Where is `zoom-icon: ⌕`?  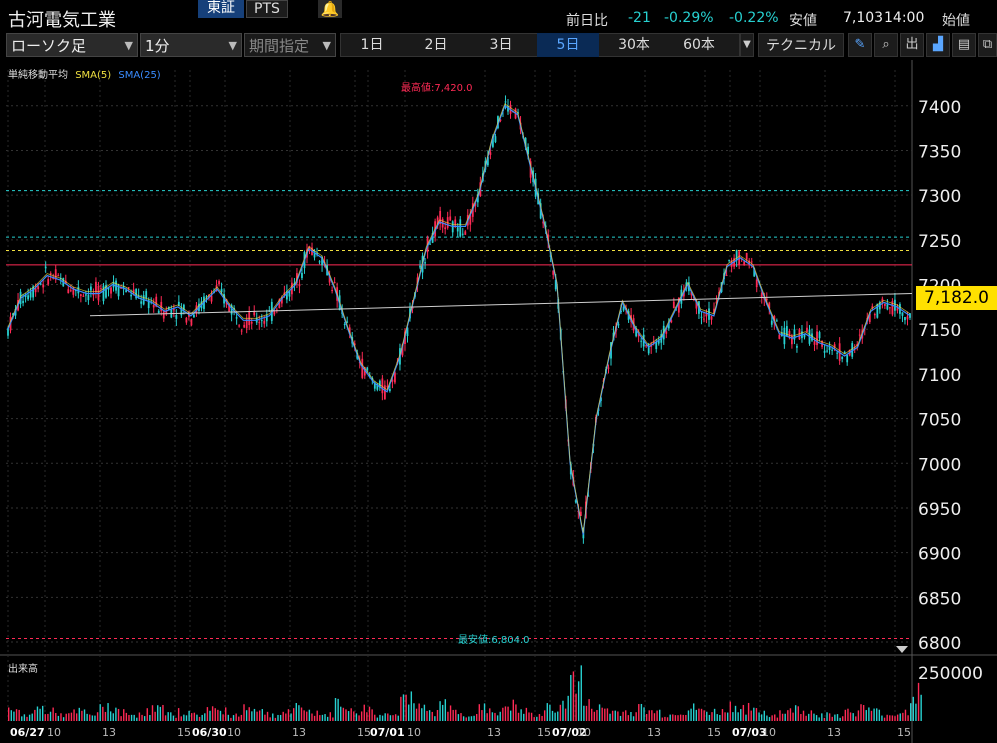 zoom-icon: ⌕ is located at coordinates (886, 45).